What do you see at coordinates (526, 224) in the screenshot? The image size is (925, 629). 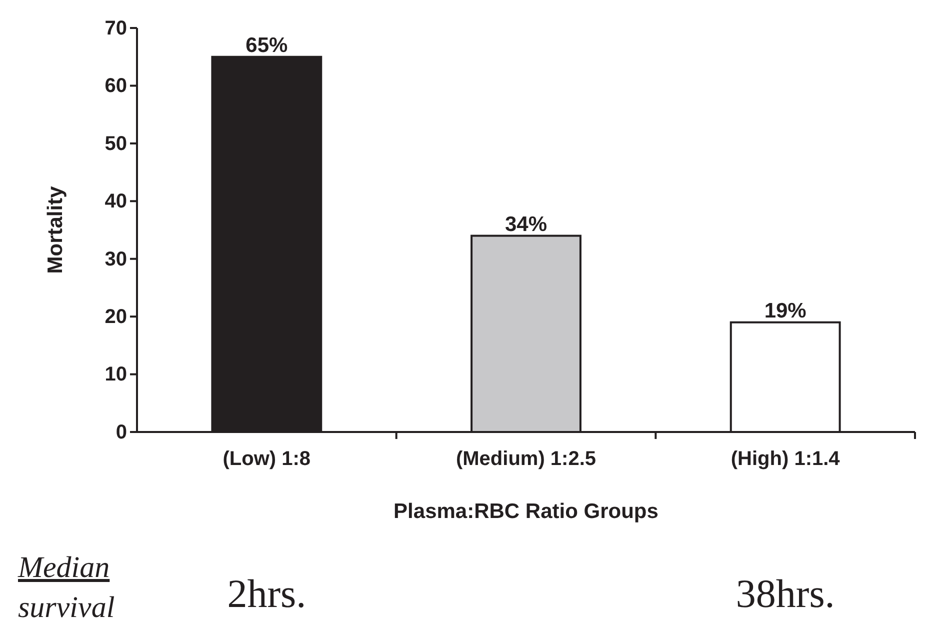 I see `data-label: 34%` at bounding box center [526, 224].